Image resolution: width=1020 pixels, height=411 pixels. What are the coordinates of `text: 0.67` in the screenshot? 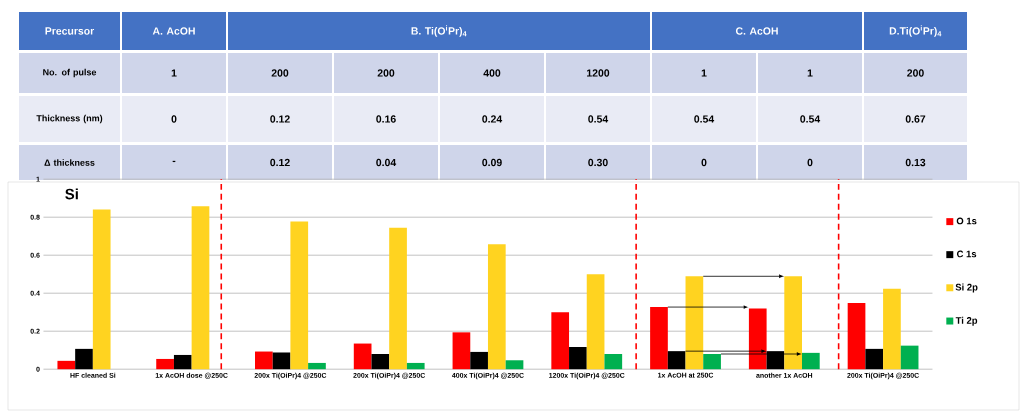 It's located at (915, 119).